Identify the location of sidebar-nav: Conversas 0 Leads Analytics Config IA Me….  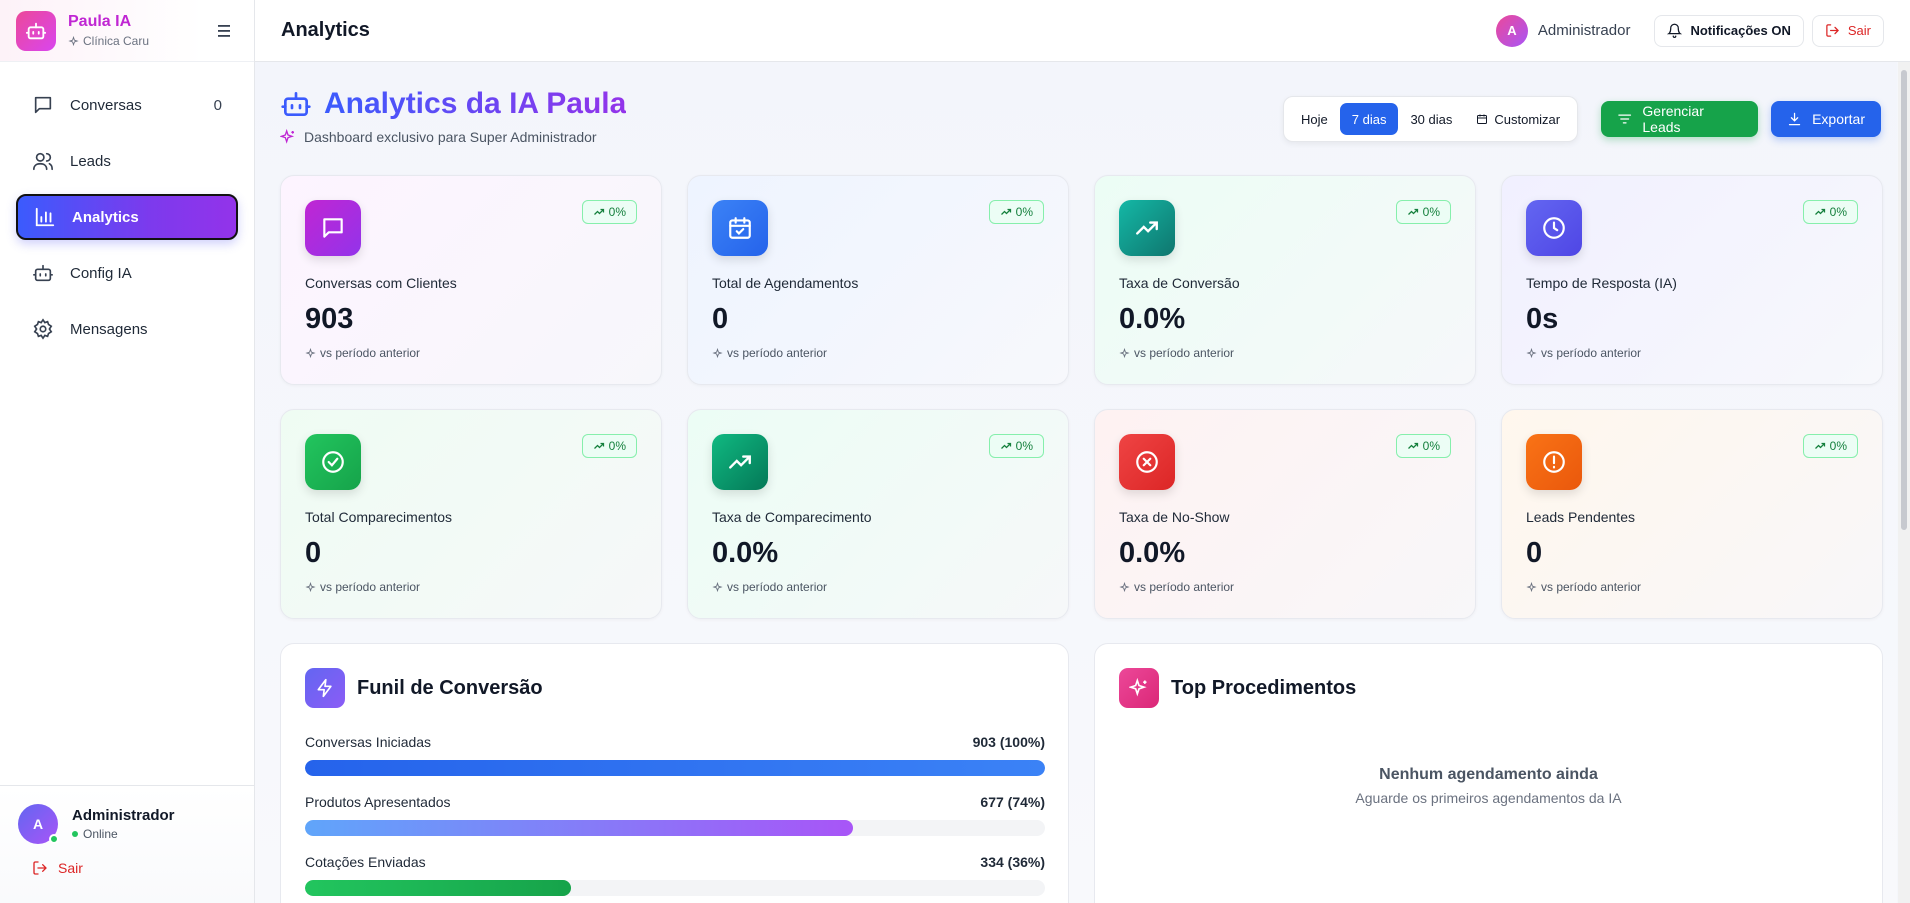
(127, 207).